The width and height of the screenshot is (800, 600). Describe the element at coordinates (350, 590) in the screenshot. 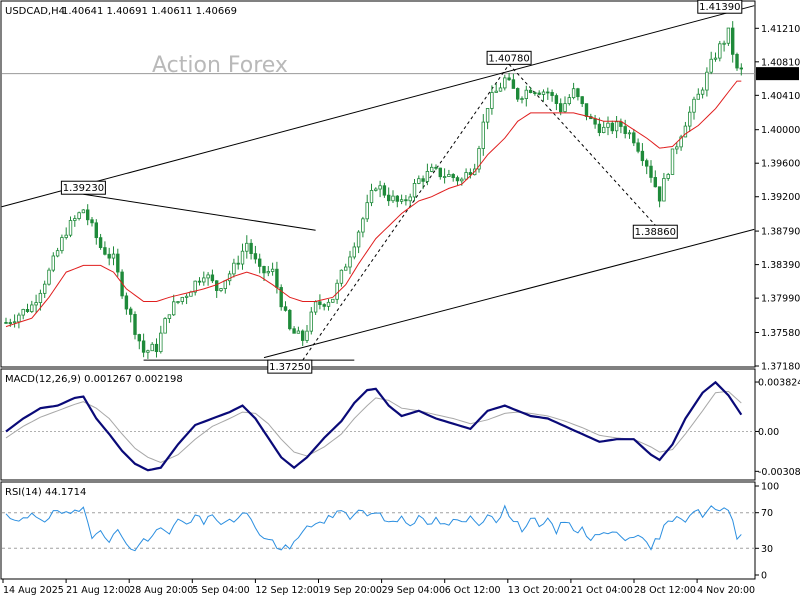

I see `time-tick-label: 19 Sep 20:00` at that location.